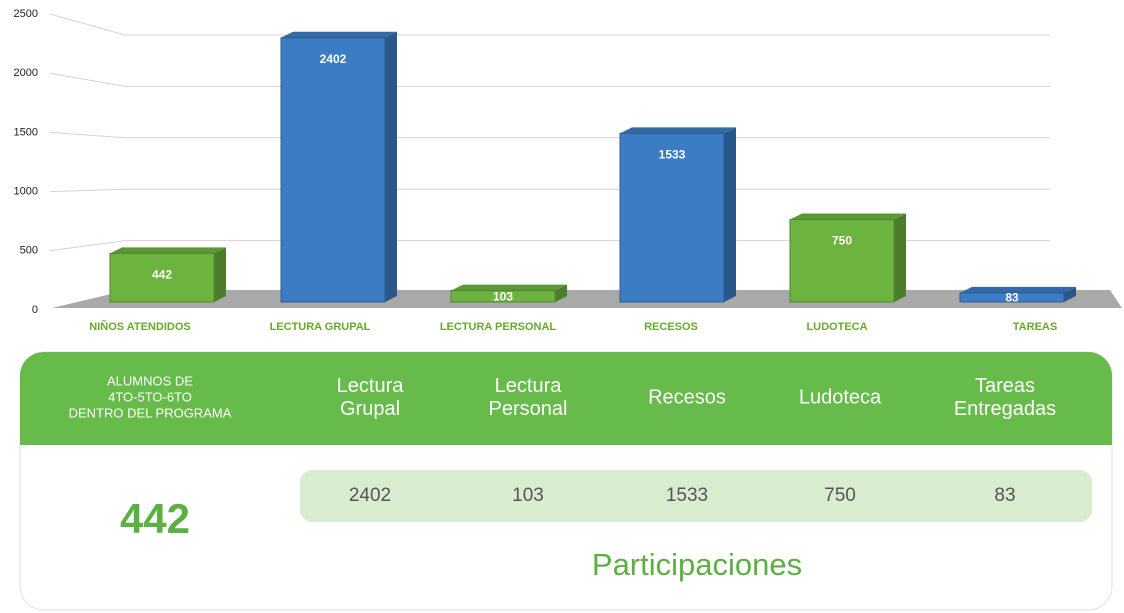 This screenshot has width=1124, height=613. What do you see at coordinates (1005, 386) in the screenshot?
I see `column-header: Tareas` at bounding box center [1005, 386].